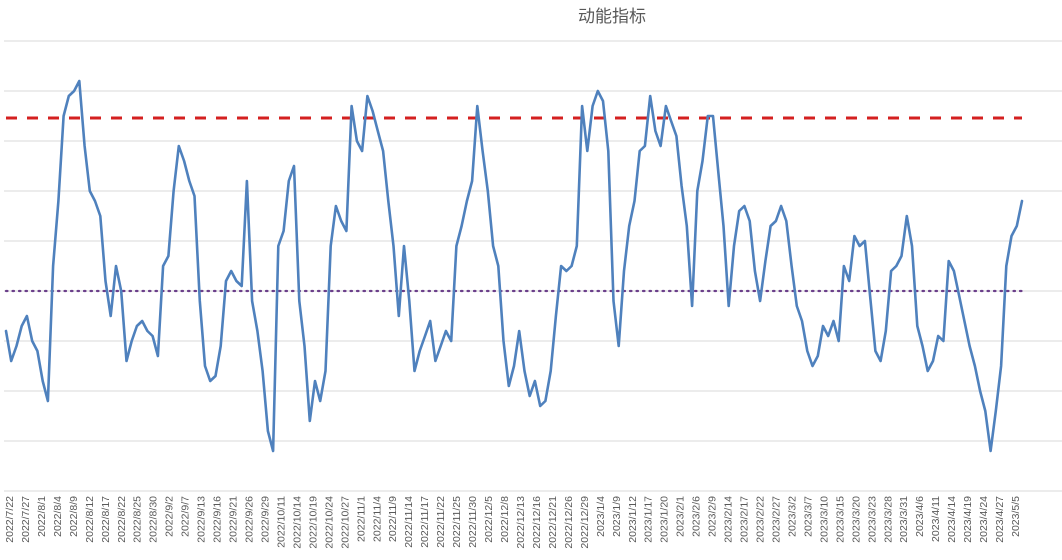 This screenshot has width=1062, height=560. Describe the element at coordinates (42, 516) in the screenshot. I see `x-tick-label: 2022/8/1` at that location.